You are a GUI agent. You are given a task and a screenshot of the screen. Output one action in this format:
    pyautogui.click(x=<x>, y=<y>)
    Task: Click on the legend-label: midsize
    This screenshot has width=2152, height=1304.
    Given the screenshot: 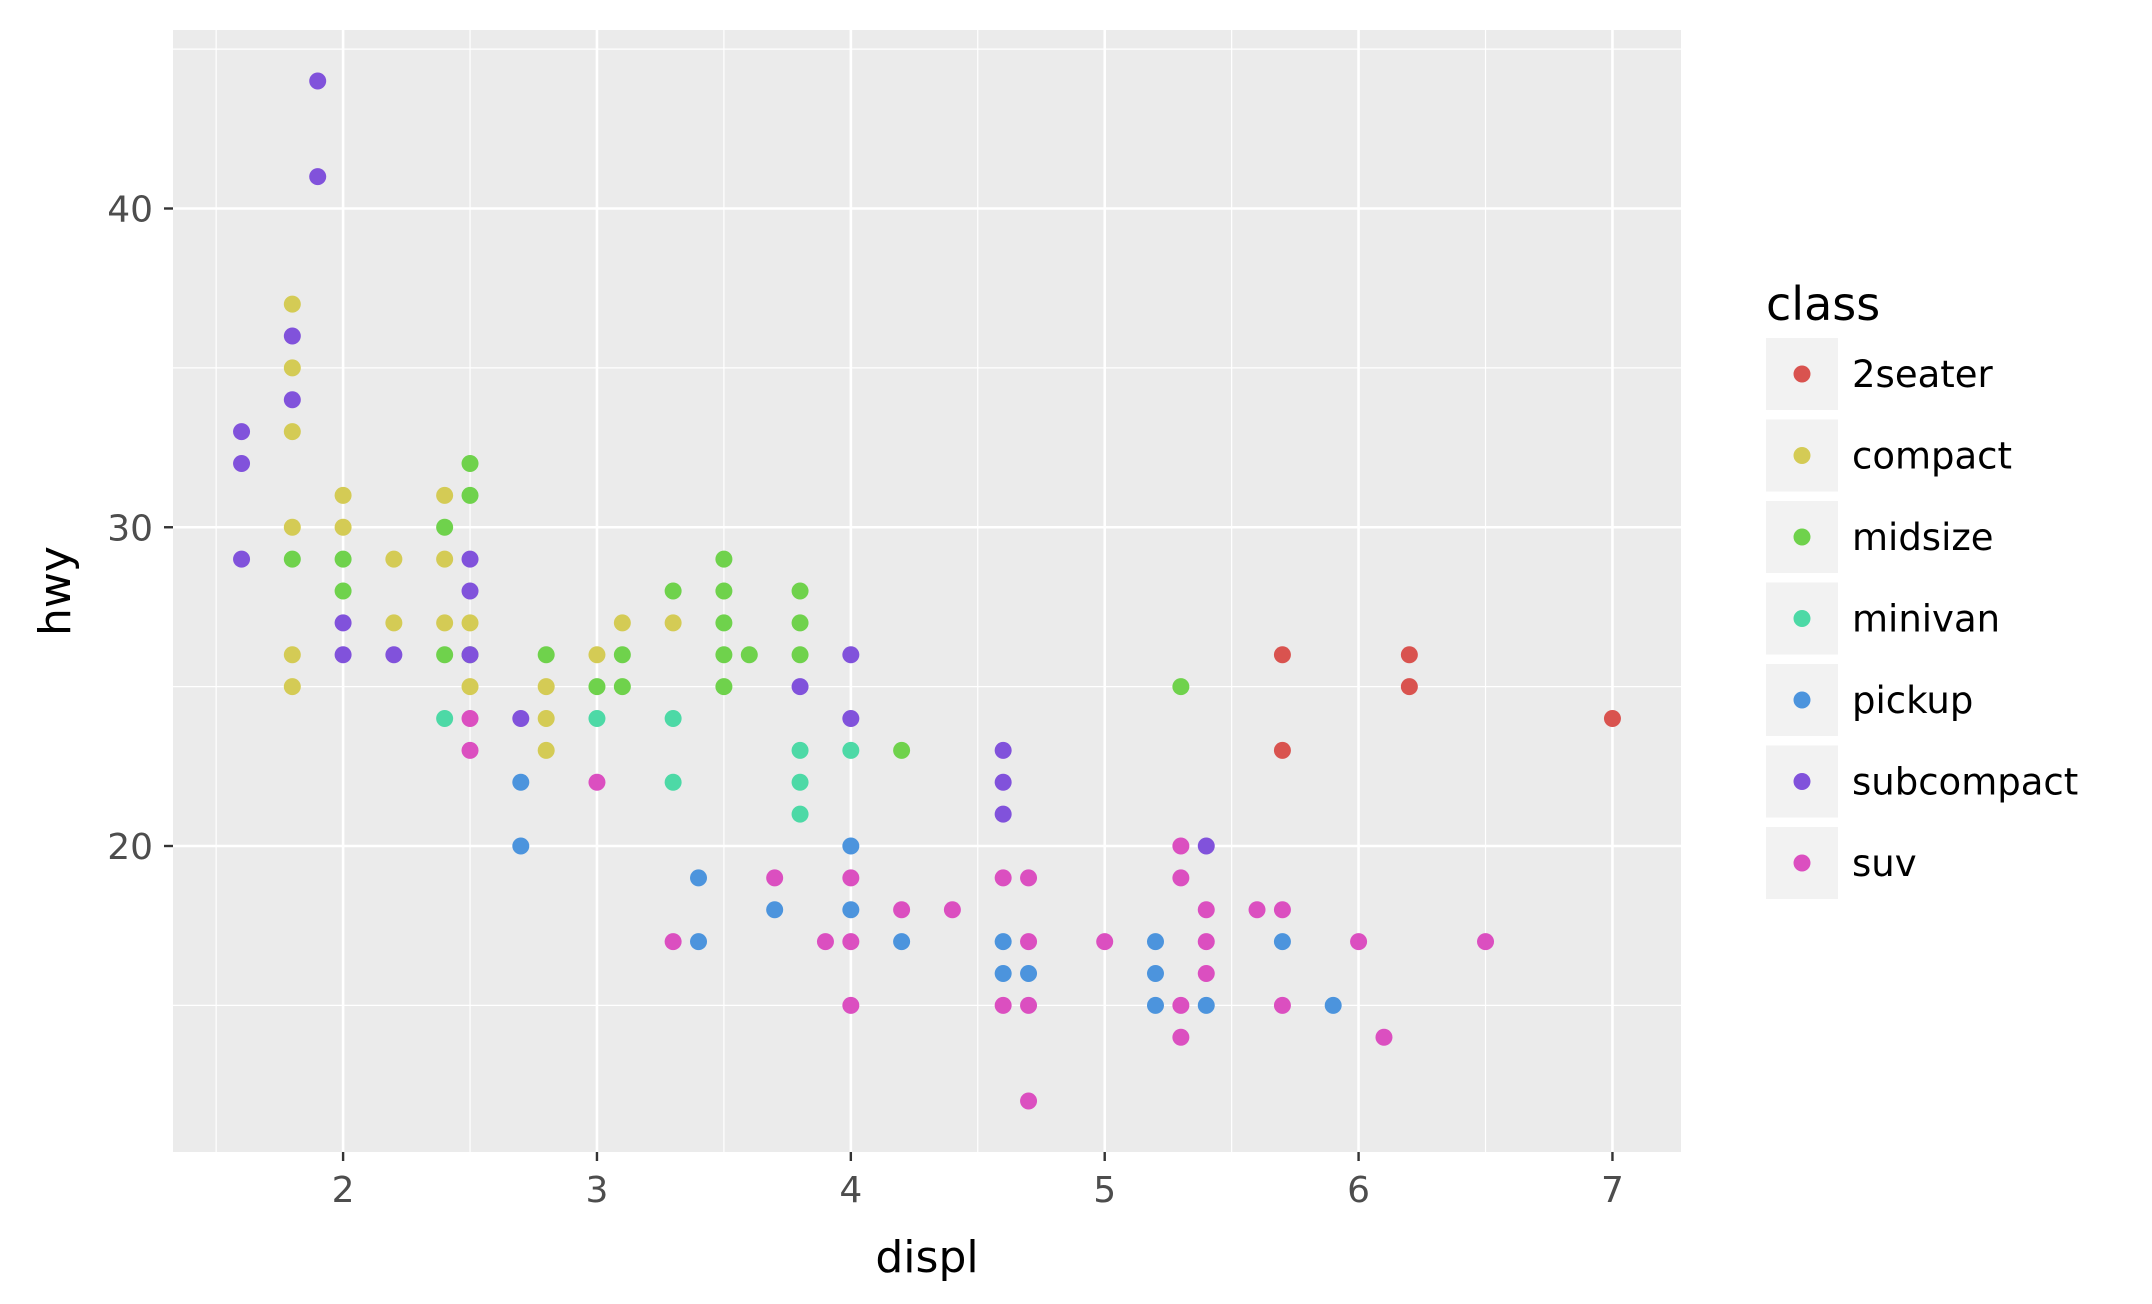 What is the action you would take?
    pyautogui.click(x=1923, y=537)
    